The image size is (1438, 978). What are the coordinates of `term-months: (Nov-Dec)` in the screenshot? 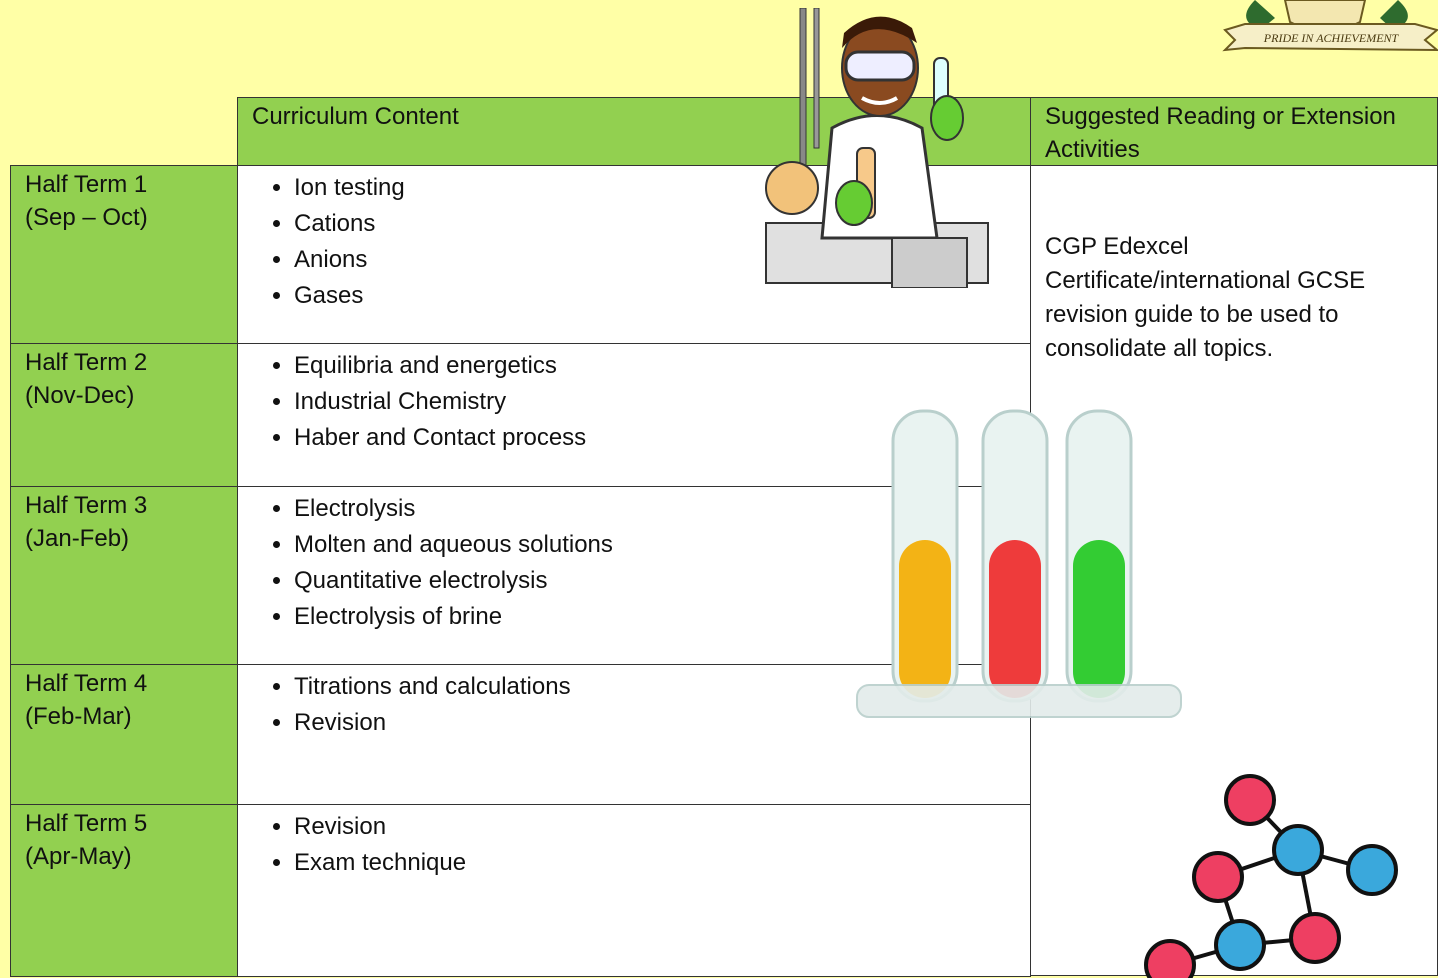 It's located at (80, 395).